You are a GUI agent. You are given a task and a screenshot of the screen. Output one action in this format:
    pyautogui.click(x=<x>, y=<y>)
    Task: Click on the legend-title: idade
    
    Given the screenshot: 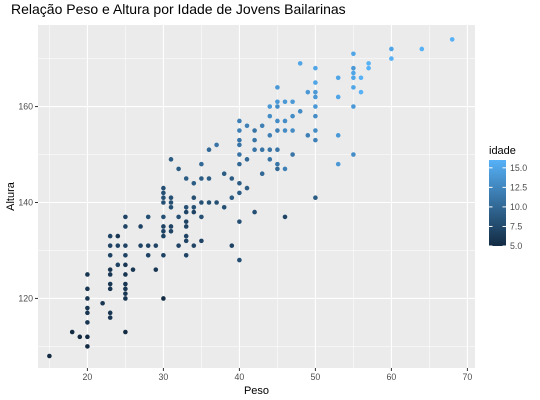 What is the action you would take?
    pyautogui.click(x=502, y=151)
    